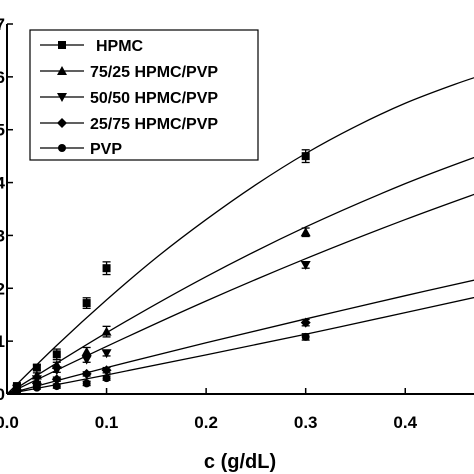 This screenshot has height=474, width=474. I want to click on y-tick-label: 7, so click(2, 24).